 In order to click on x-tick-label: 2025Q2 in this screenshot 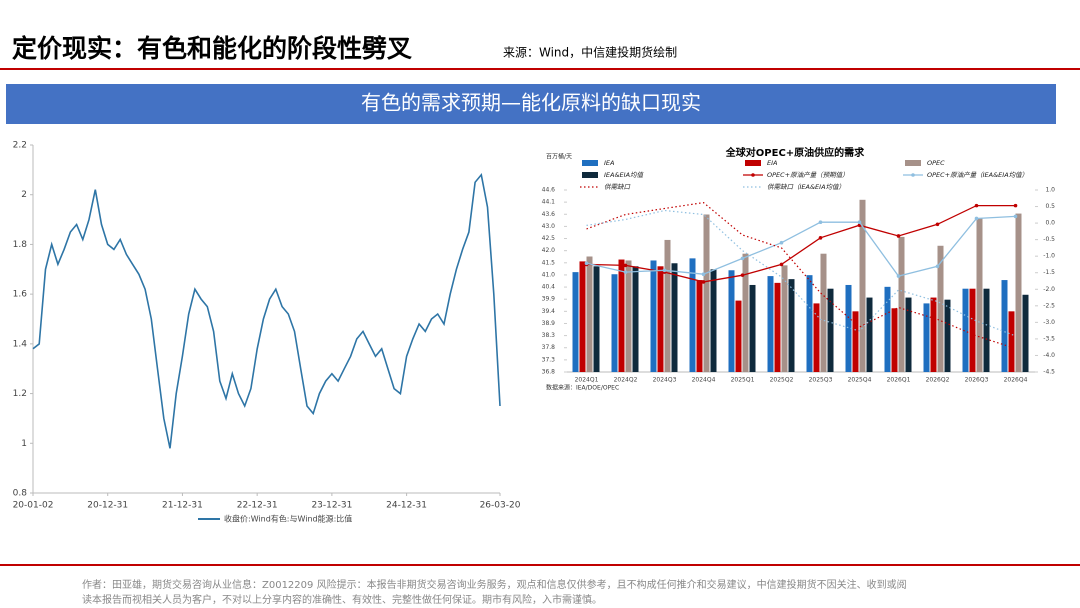, I will do `click(782, 380)`.